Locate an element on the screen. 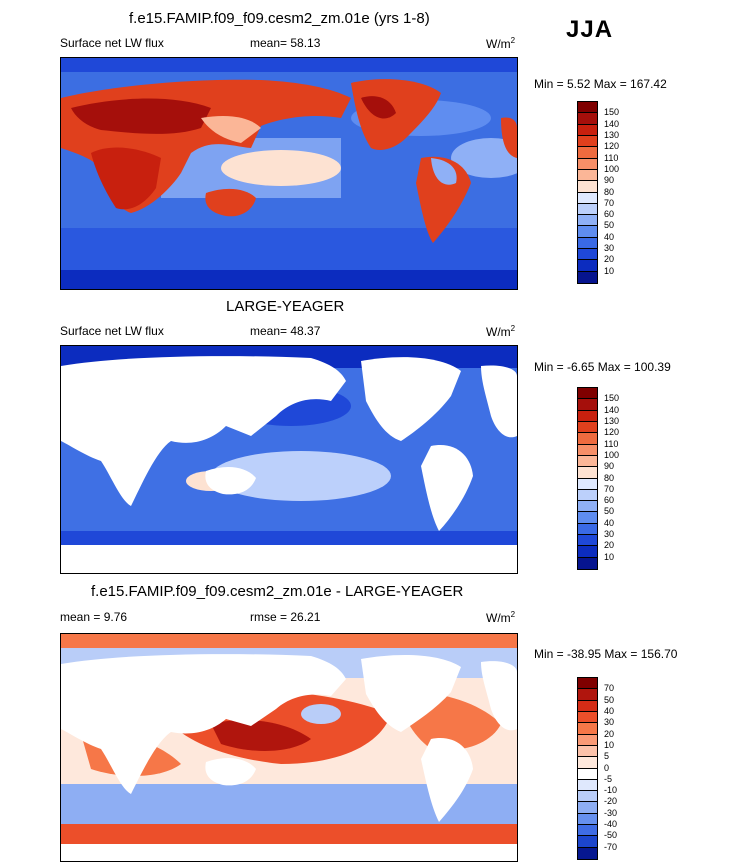 The width and height of the screenshot is (733, 866). panel-3-minmax: Min = -38.95 Max = 156.70 is located at coordinates (606, 654).